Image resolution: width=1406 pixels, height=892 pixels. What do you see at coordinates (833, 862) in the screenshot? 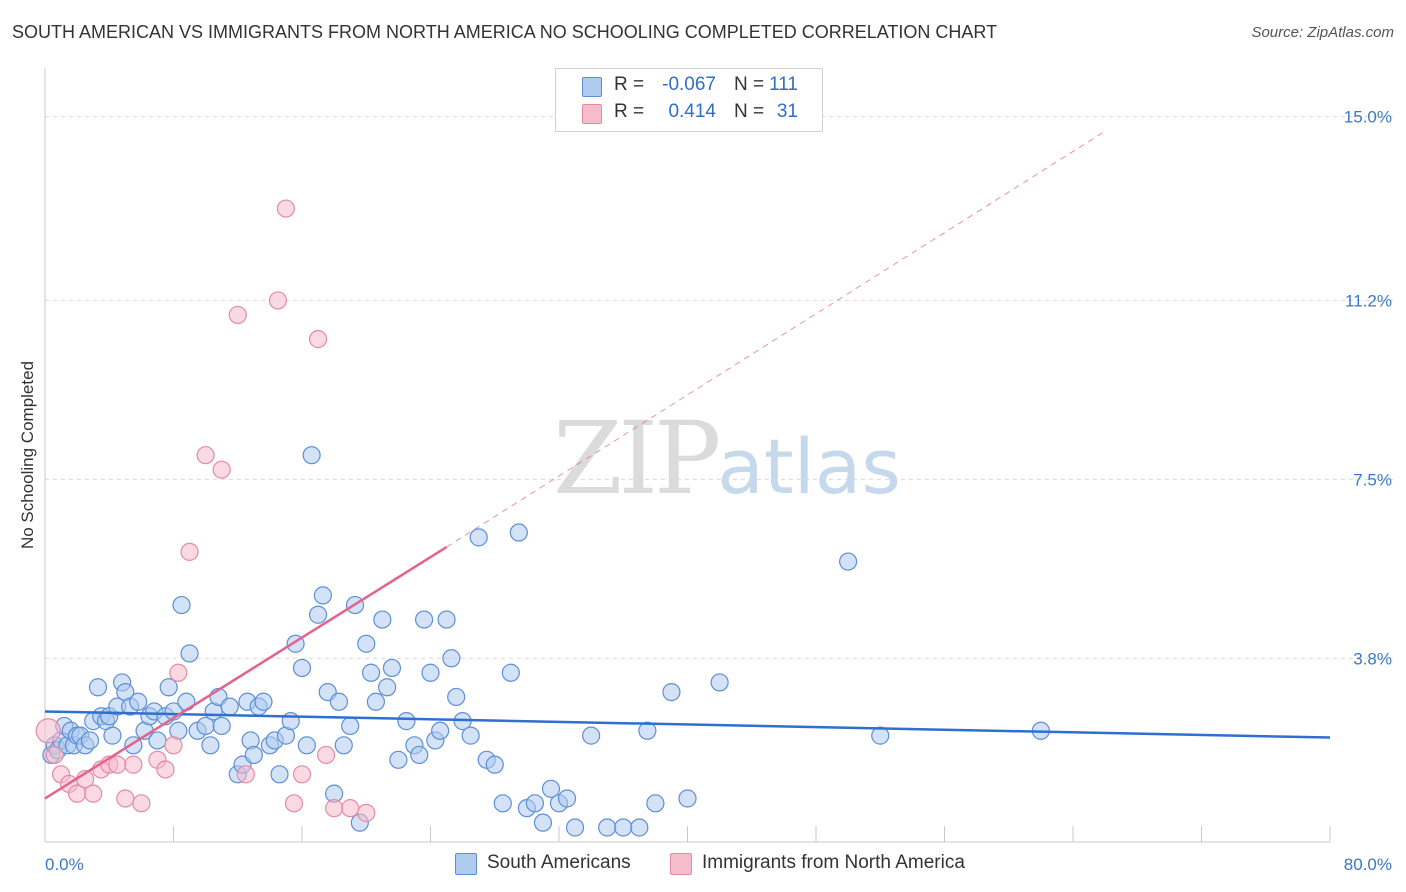
I see `legend-label: Immigrants from North America` at bounding box center [833, 862].